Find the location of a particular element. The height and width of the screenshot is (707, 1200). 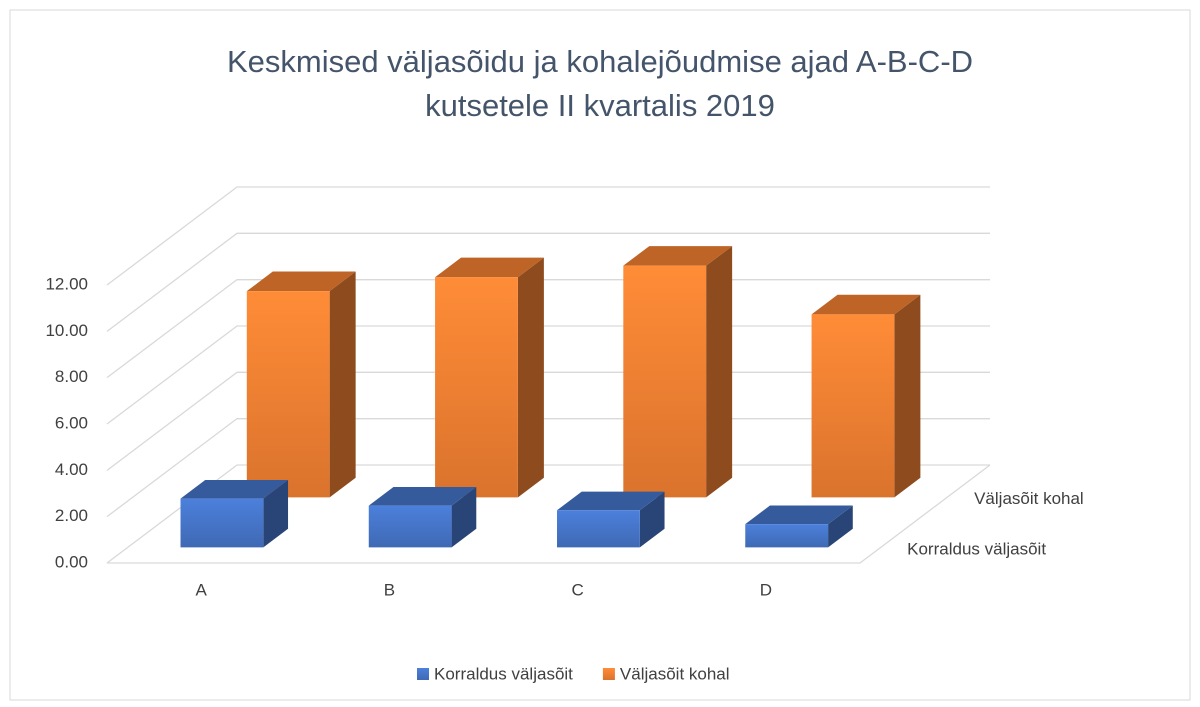

x-tick-label: A is located at coordinates (201, 589).